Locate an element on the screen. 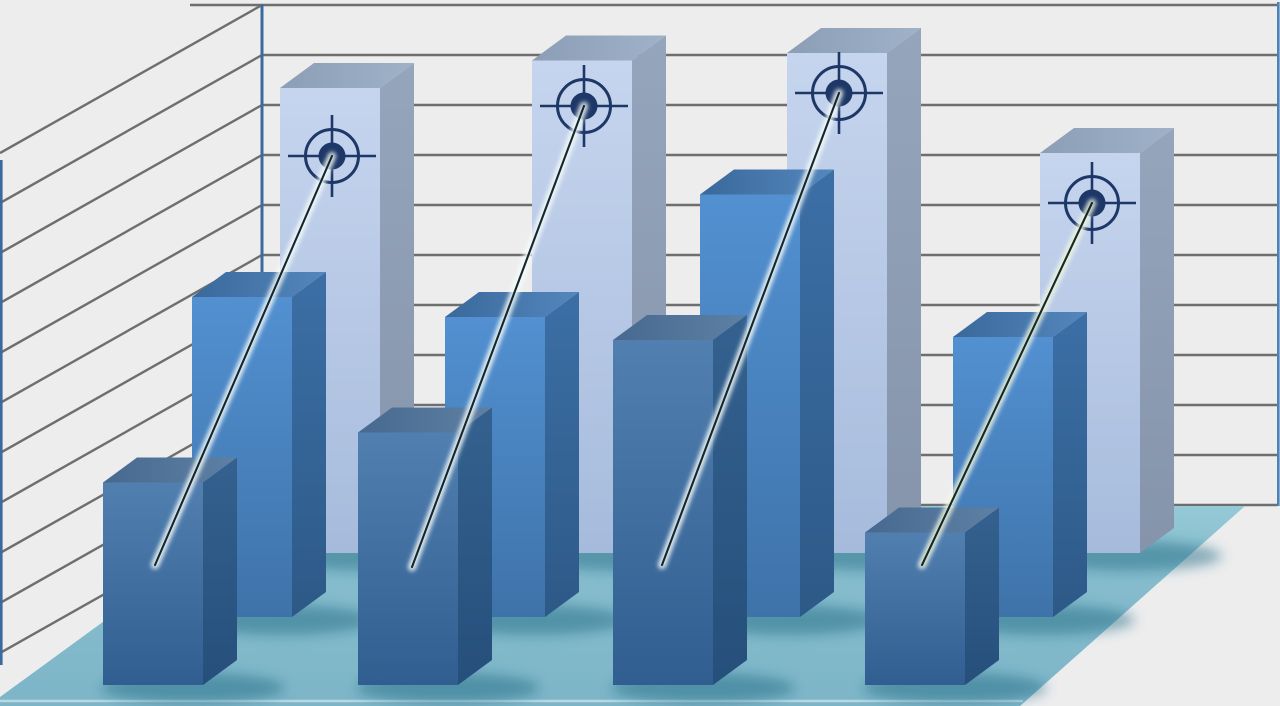 The width and height of the screenshot is (1280, 706). right-border-line is located at coordinates (1278, 254).